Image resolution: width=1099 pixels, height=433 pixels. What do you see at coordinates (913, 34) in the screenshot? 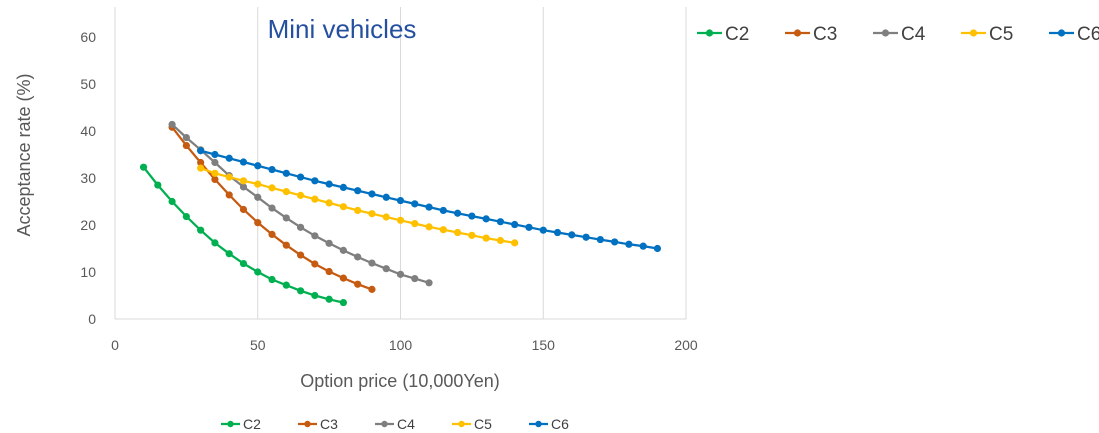
I see `legend-label: C4` at bounding box center [913, 34].